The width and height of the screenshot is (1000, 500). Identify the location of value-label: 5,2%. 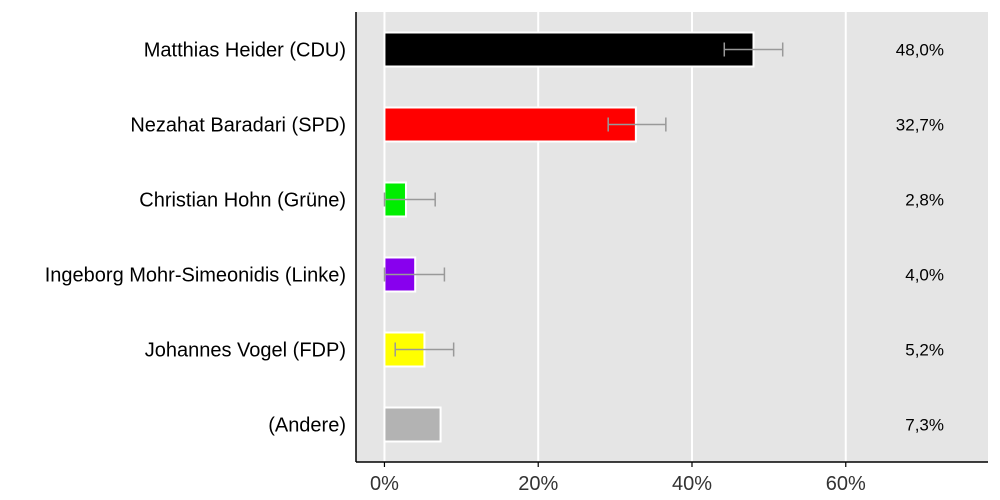
(924, 350).